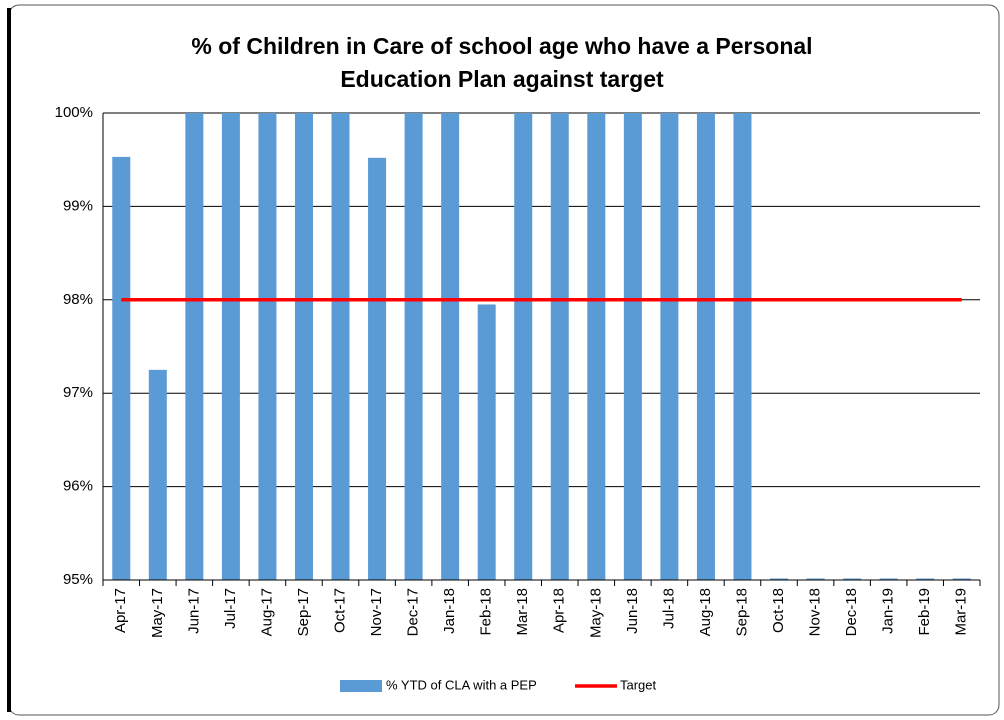  What do you see at coordinates (74, 112) in the screenshot?
I see `y-tick-label: 100%` at bounding box center [74, 112].